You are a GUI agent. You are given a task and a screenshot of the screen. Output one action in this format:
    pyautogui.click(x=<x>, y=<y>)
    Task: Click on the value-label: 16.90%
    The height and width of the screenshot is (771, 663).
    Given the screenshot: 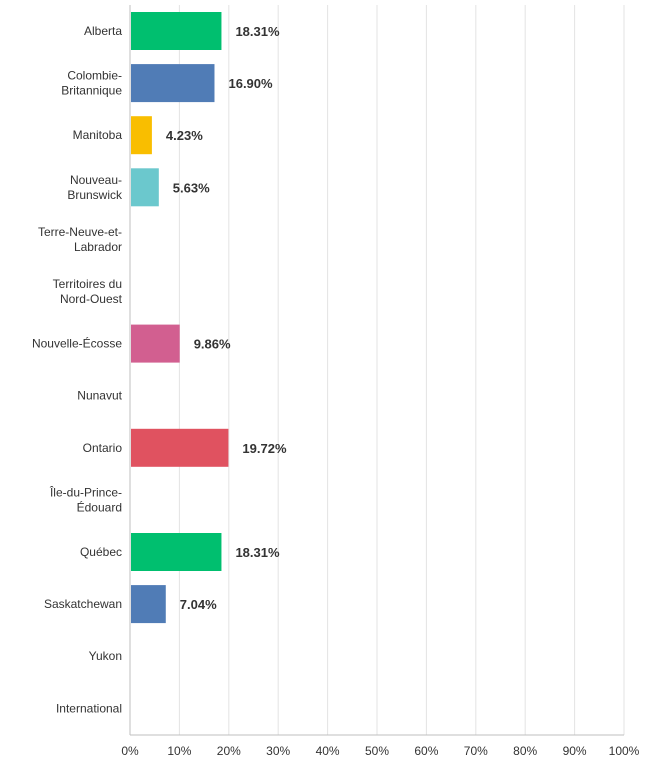 What is the action you would take?
    pyautogui.click(x=250, y=83)
    